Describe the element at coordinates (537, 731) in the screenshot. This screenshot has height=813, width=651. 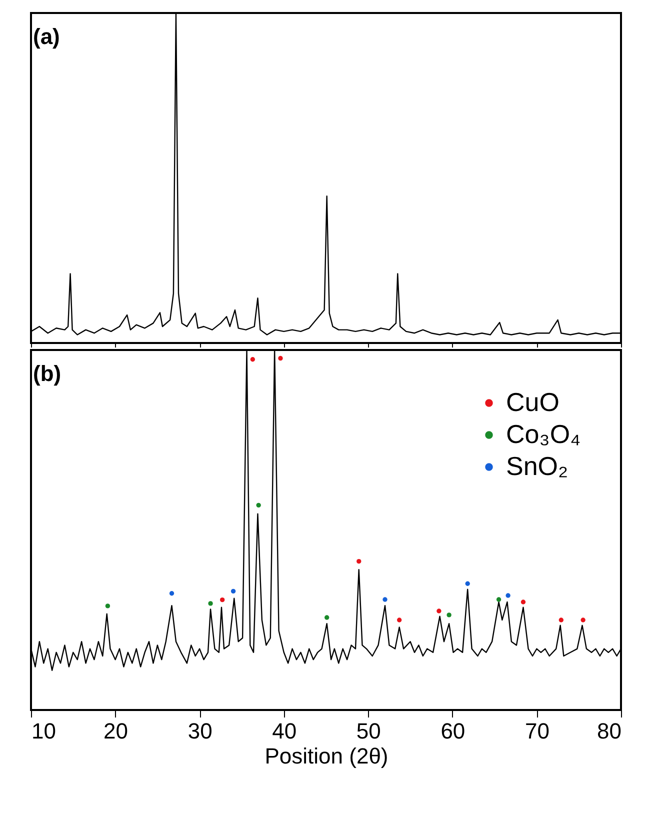
I see `x-tick-label: 70` at that location.